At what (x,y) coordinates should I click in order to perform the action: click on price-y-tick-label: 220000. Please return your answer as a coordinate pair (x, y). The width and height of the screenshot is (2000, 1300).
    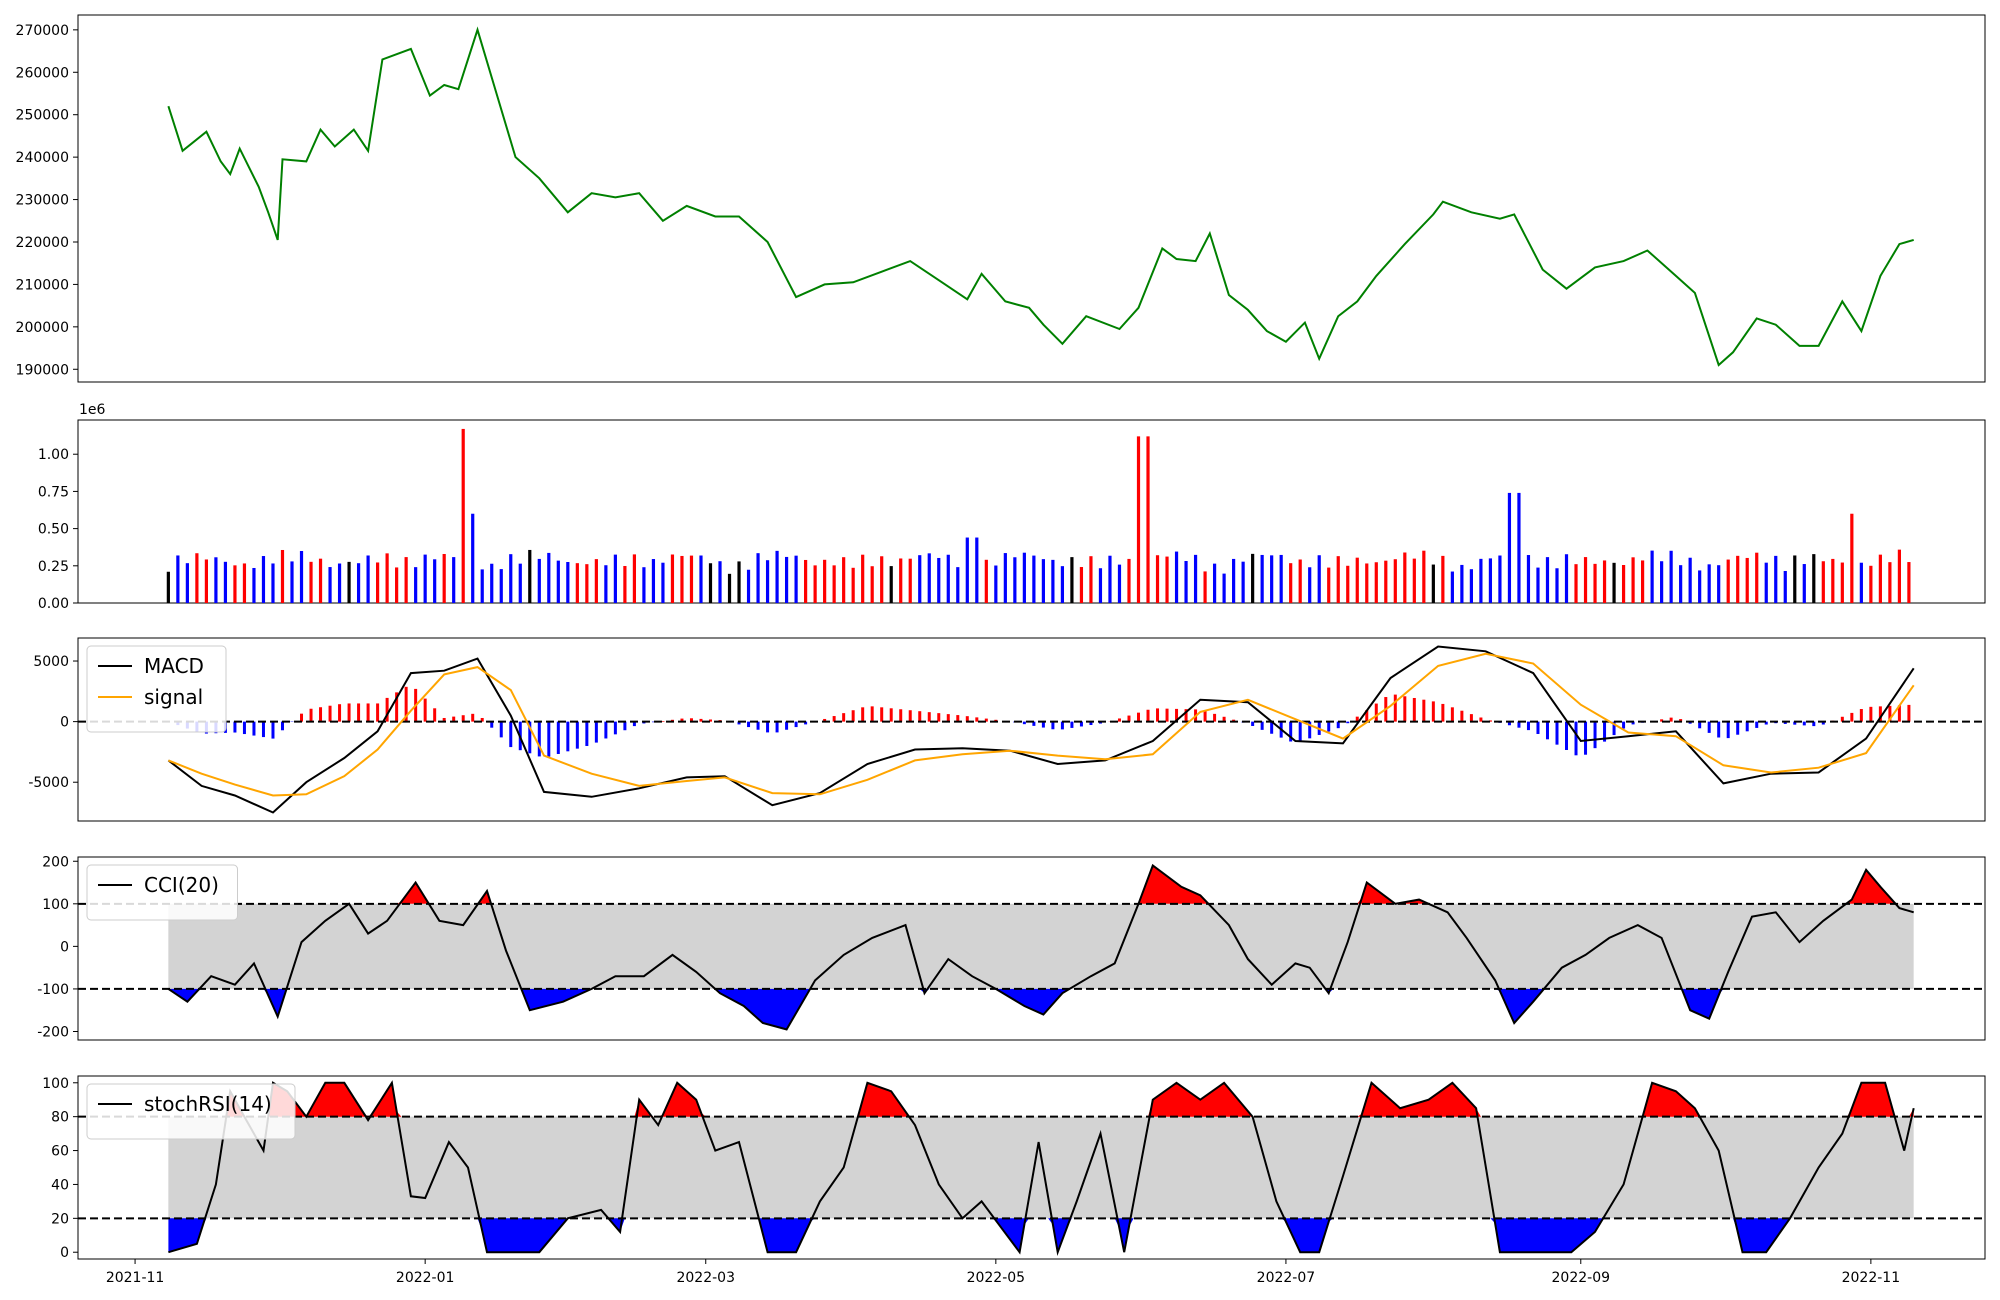
    Looking at the image, I should click on (42, 243).